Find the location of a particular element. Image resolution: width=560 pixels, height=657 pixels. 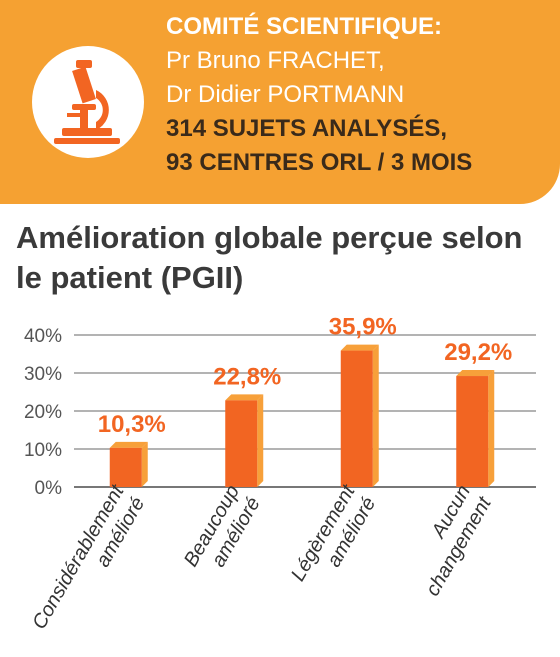

y-tick-label: 20% is located at coordinates (43, 412).